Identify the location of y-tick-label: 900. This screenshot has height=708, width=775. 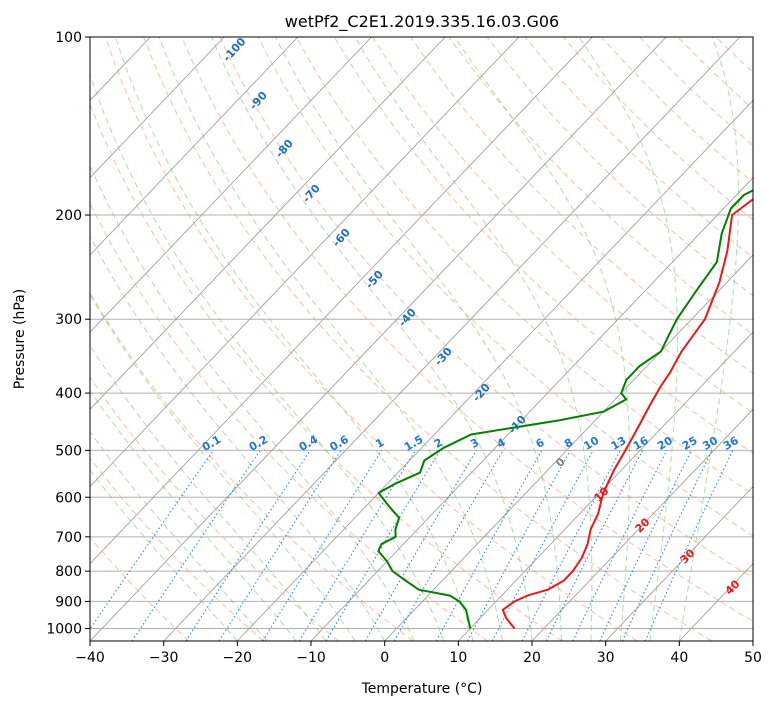
(68, 602).